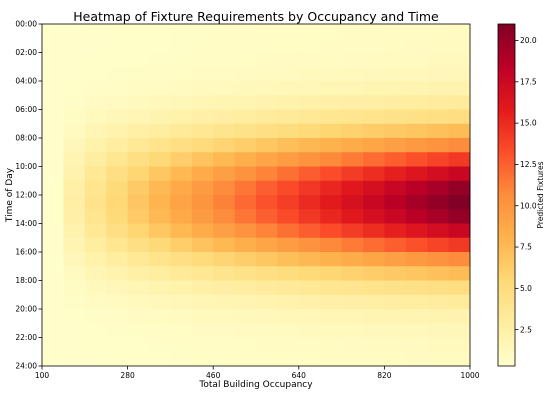 The height and width of the screenshot is (400, 550). What do you see at coordinates (26, 366) in the screenshot?
I see `y-tick-label: 24:00` at bounding box center [26, 366].